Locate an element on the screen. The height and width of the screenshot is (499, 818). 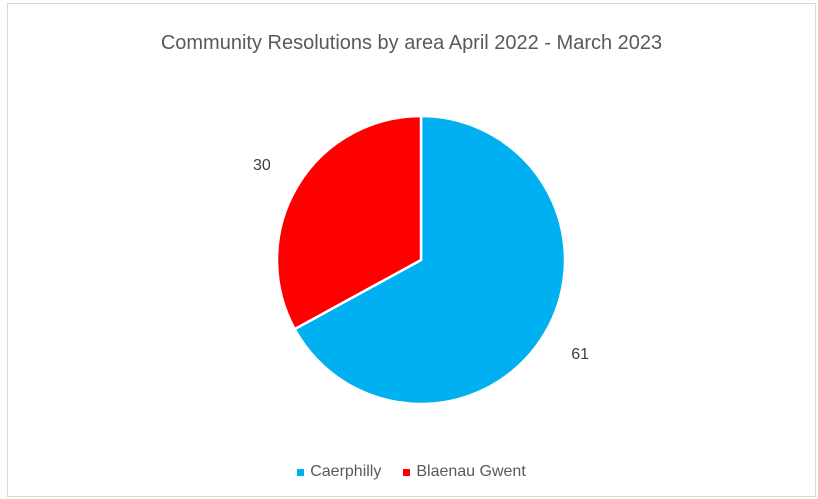
legend-swatch-caerphilly is located at coordinates (300, 472).